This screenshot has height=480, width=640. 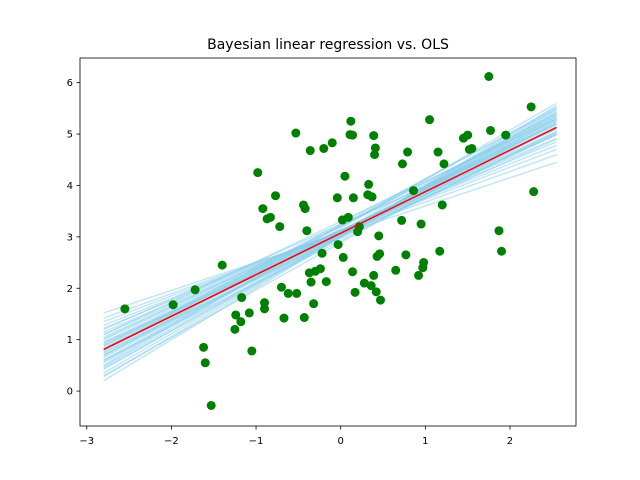 I want to click on chart-title: Bayesian linear regression vs. OLS, so click(x=328, y=45).